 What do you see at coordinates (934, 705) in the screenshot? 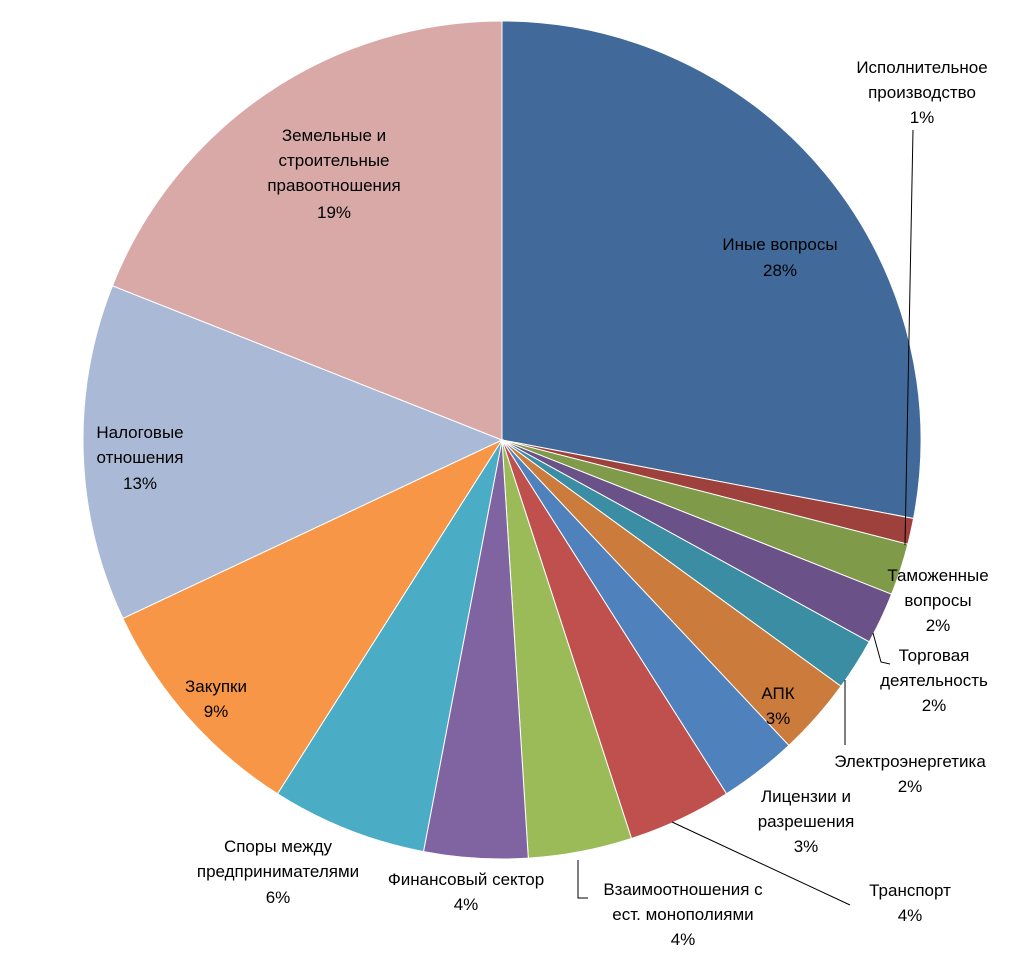
I see `slice-pct-label-4: 2%` at bounding box center [934, 705].